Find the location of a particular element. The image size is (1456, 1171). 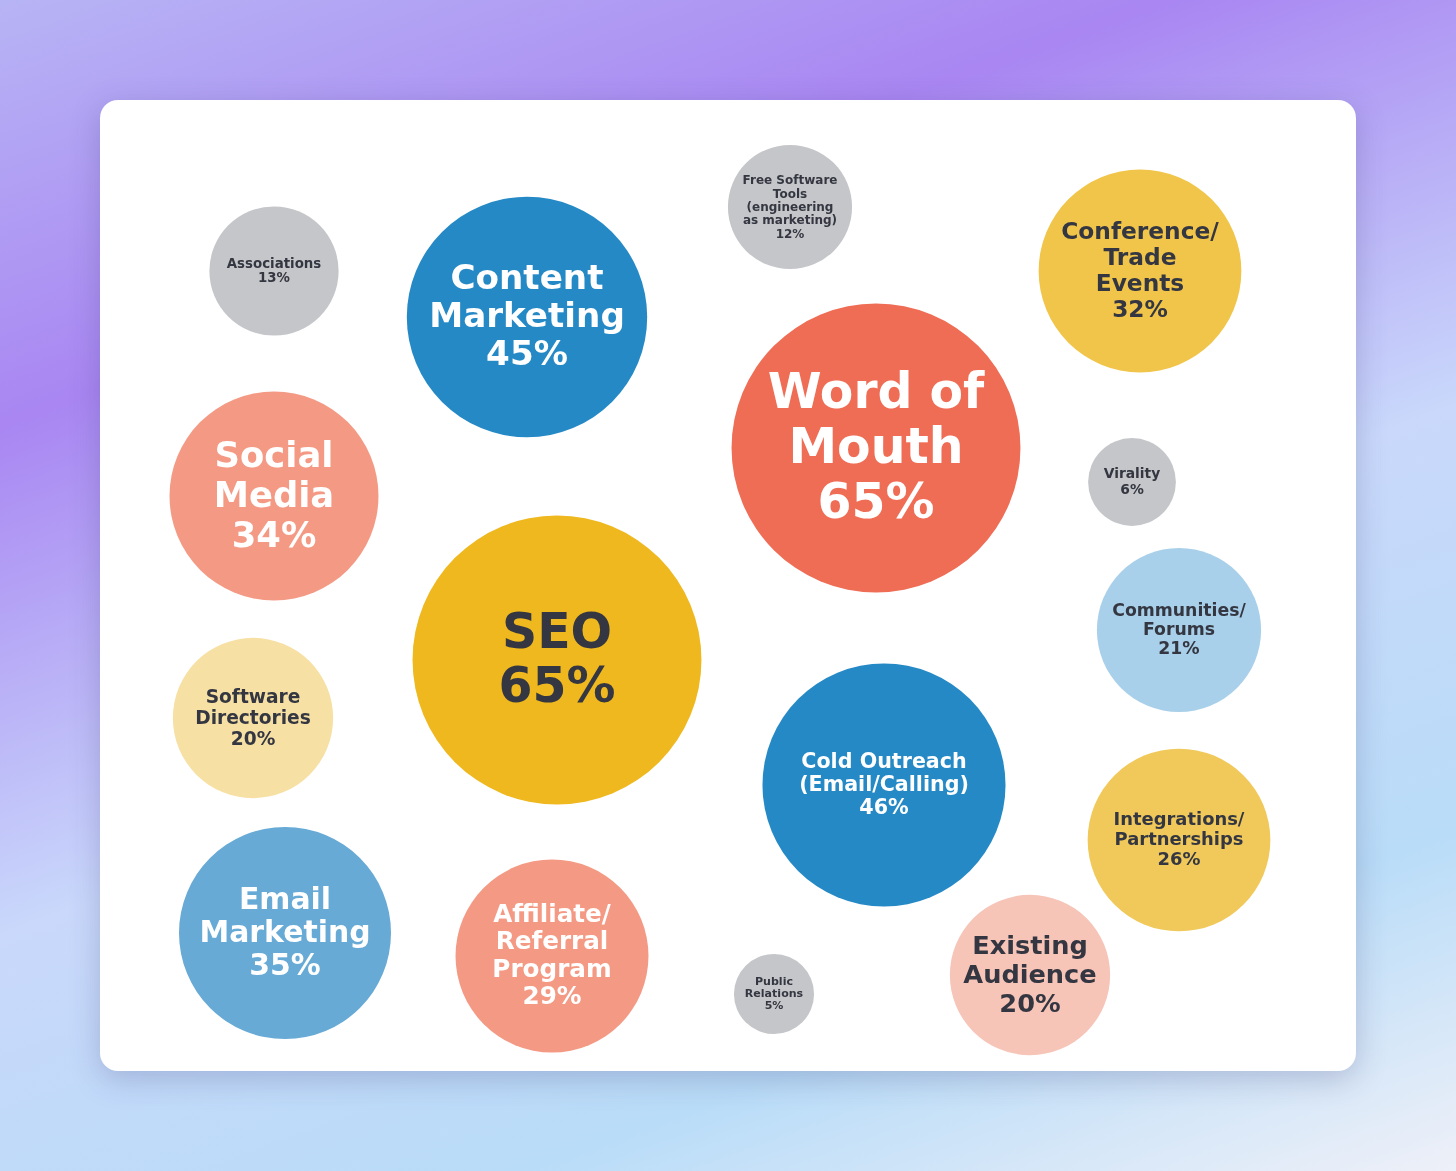

category-label: Software Directories is located at coordinates (253, 707).